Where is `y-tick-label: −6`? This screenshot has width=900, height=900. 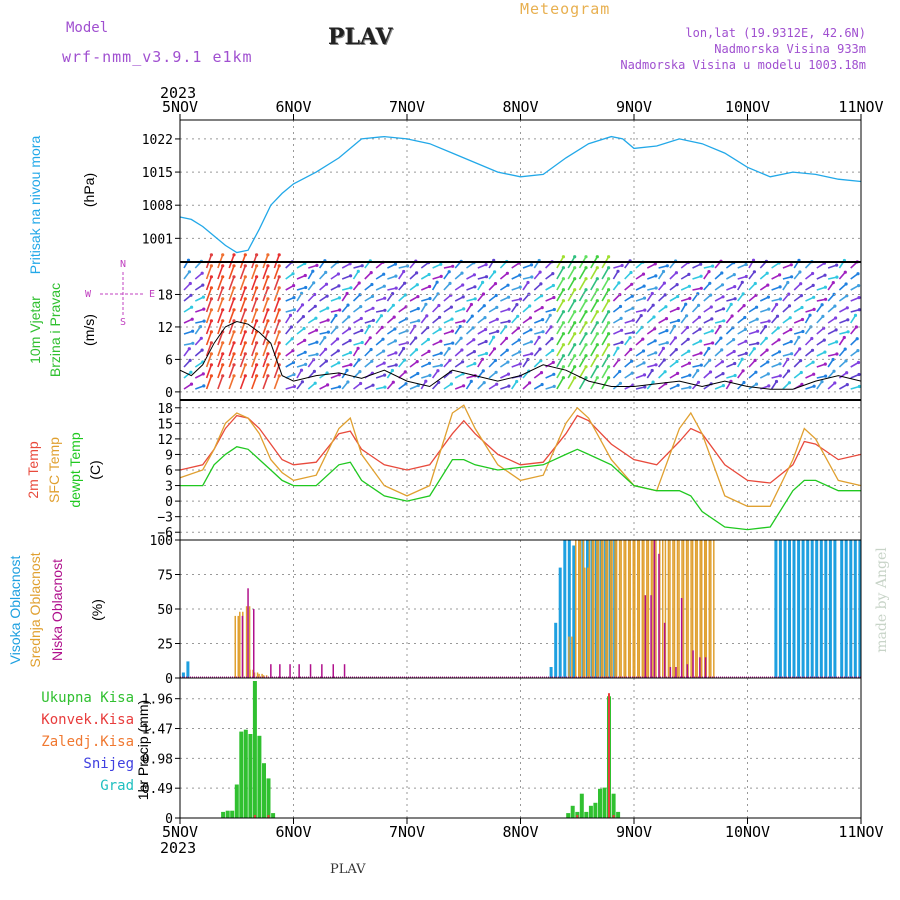
y-tick-label: −6 is located at coordinates (165, 533).